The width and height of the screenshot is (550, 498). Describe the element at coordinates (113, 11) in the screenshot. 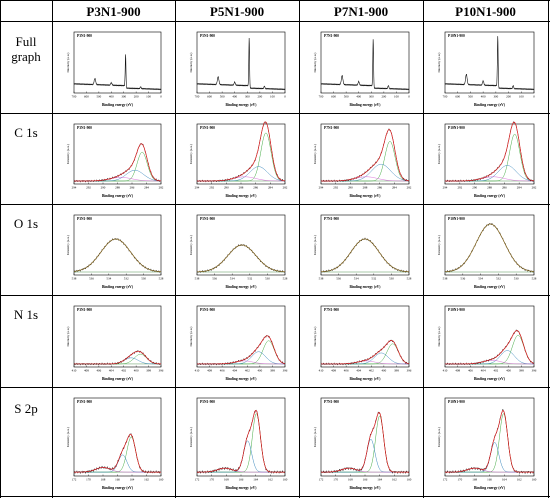

I see `column-header-p3n1: P3N1-900` at that location.